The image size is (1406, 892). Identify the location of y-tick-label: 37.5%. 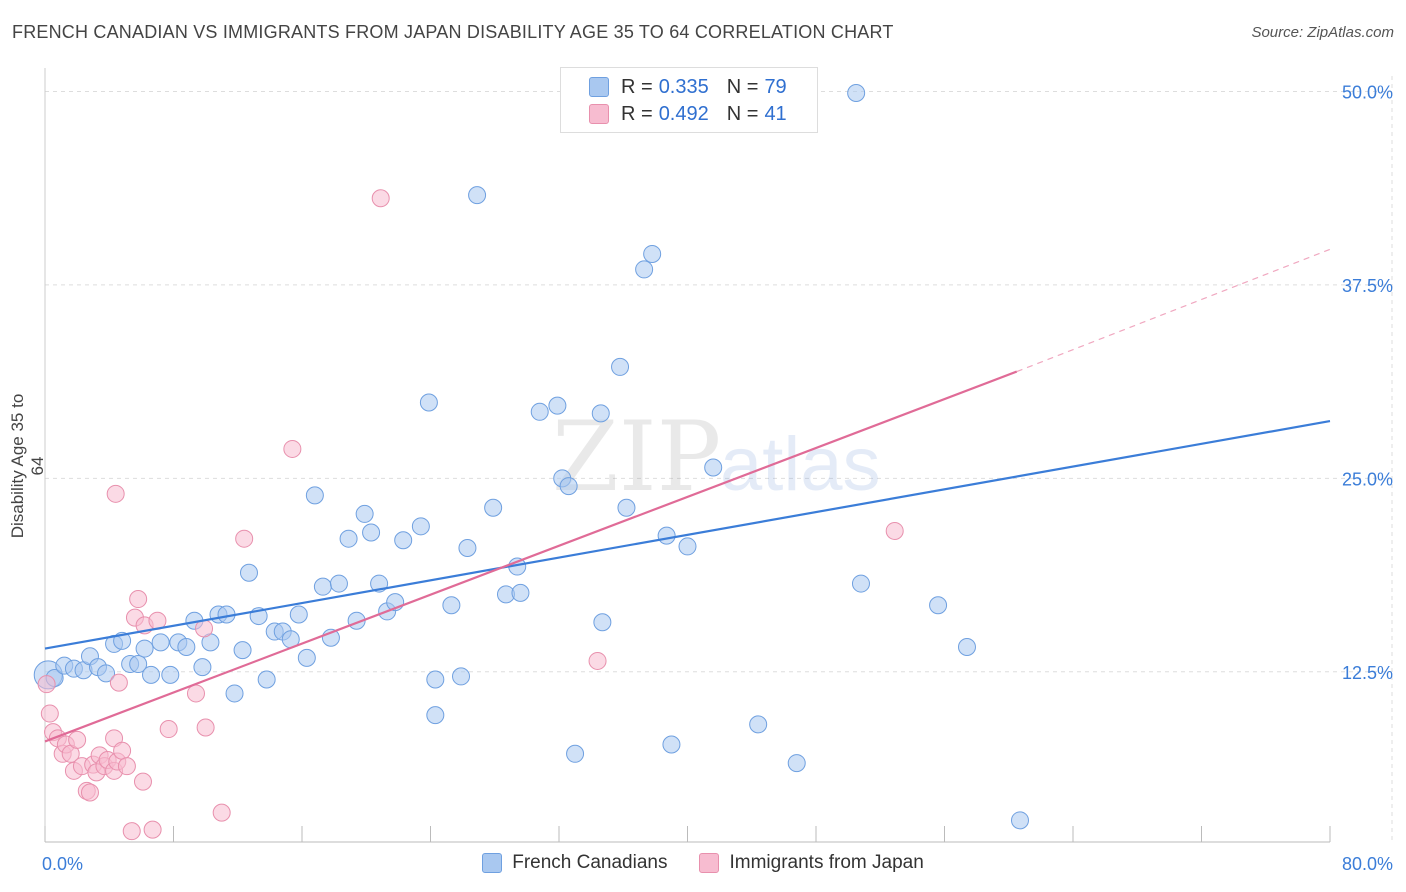
(1367, 286).